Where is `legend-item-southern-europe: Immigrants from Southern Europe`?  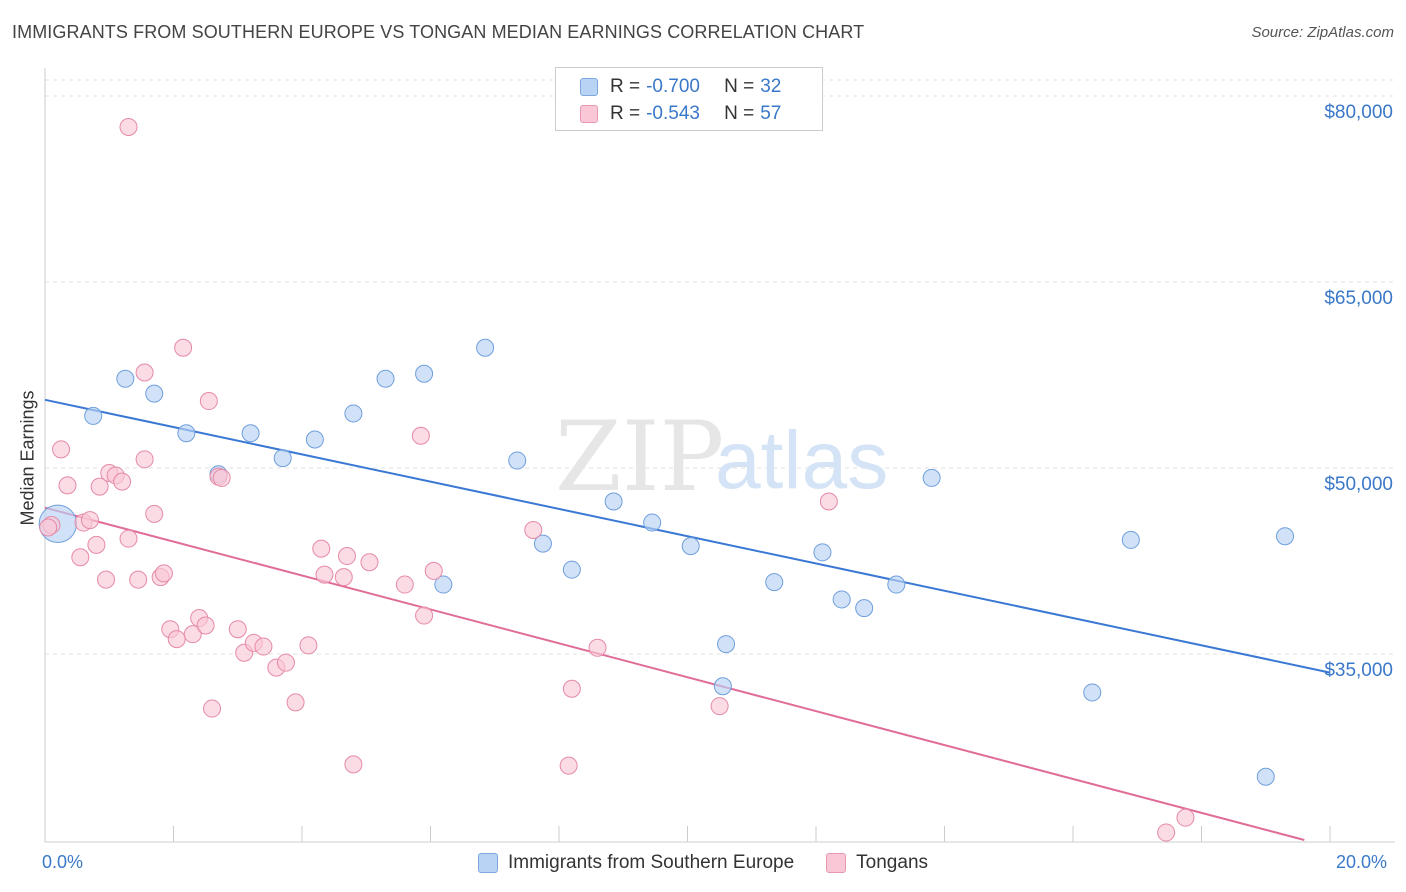 legend-item-southern-europe: Immigrants from Southern Europe is located at coordinates (636, 863).